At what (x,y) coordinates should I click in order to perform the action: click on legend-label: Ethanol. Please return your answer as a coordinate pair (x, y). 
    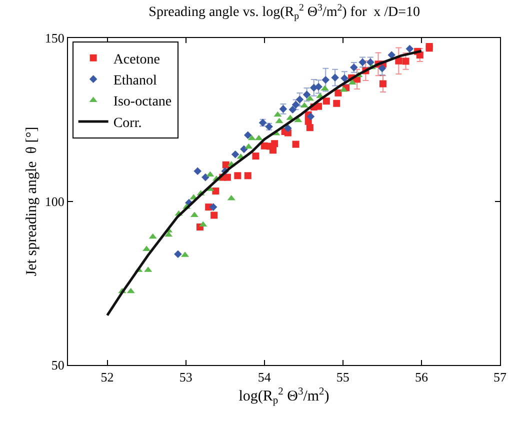
    Looking at the image, I should click on (135, 81).